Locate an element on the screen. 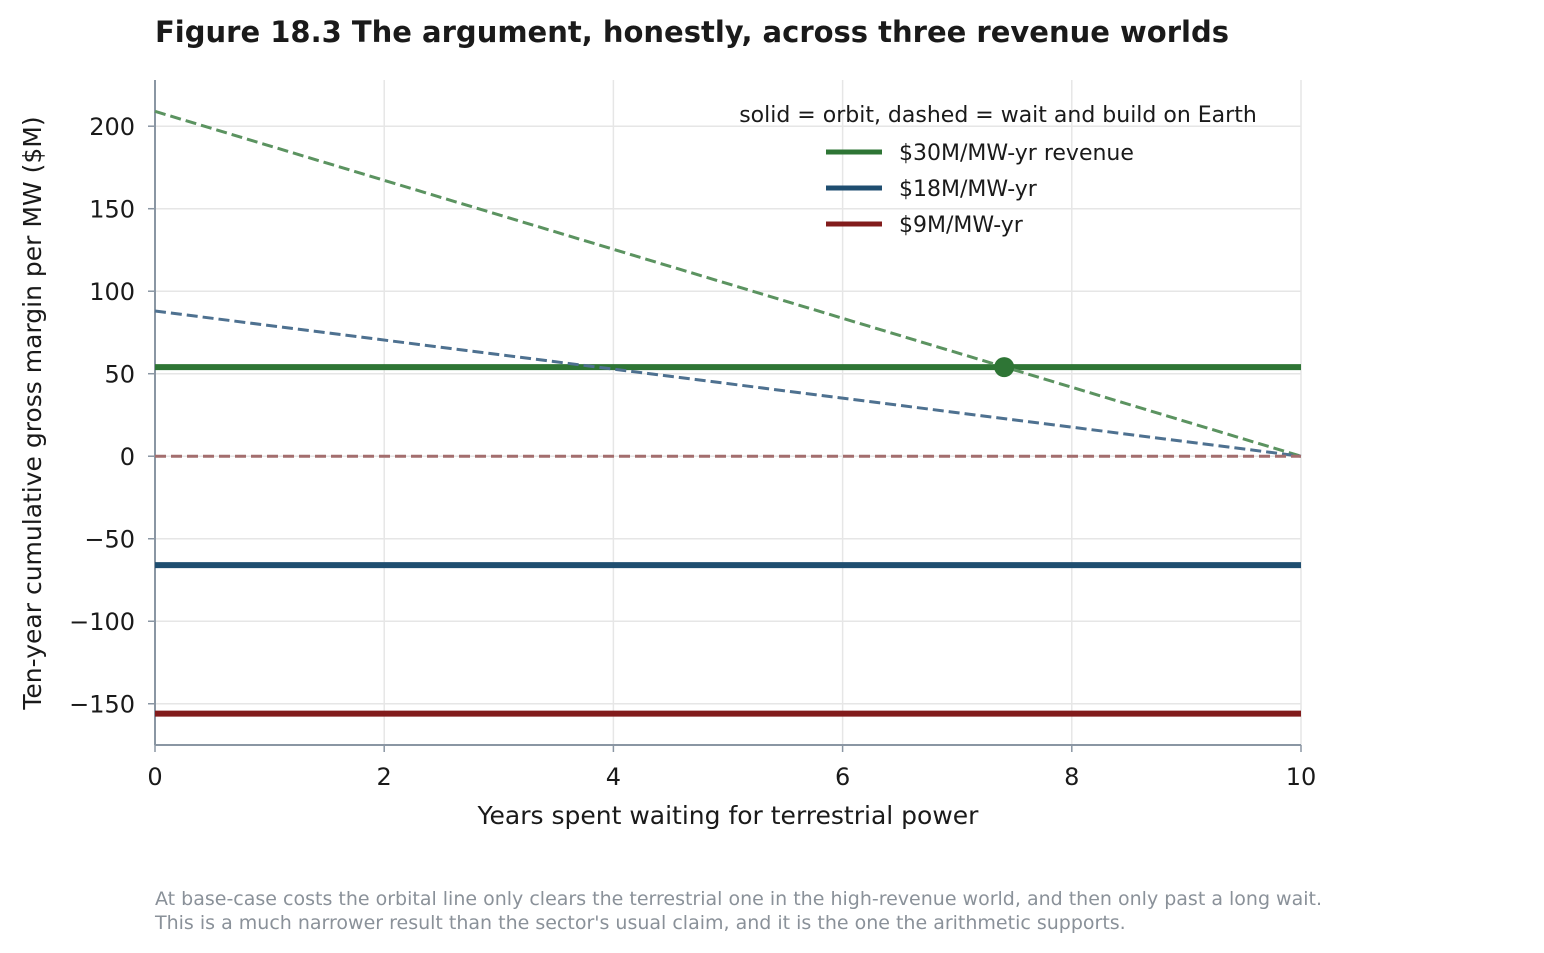 The image size is (1544, 953). crossover-marker is located at coordinates (1004, 367).